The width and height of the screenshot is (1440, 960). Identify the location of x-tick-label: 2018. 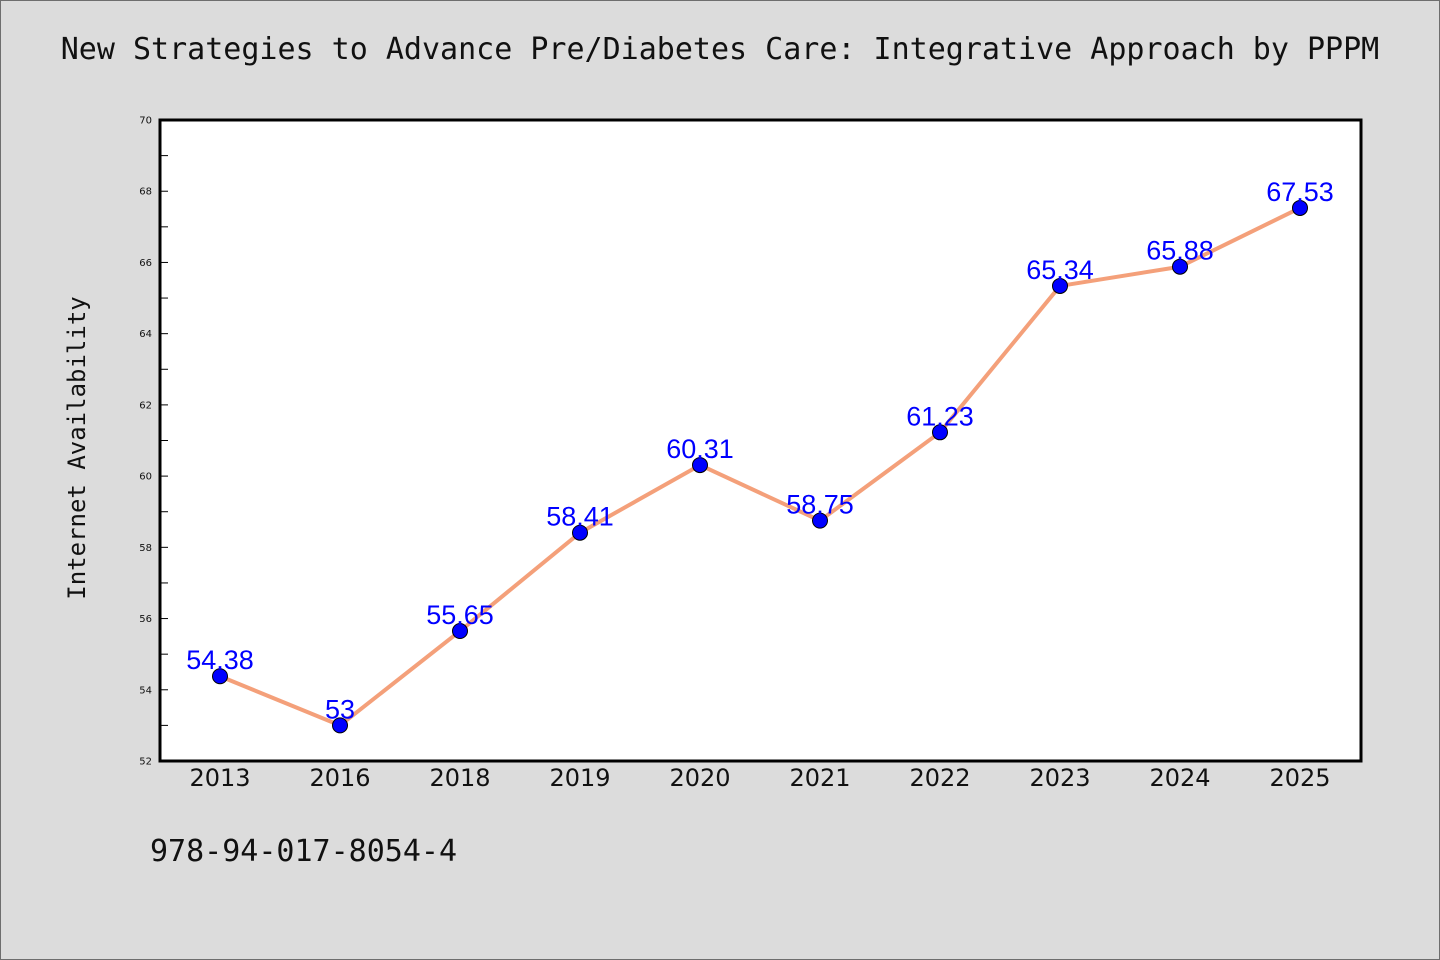
(459, 778).